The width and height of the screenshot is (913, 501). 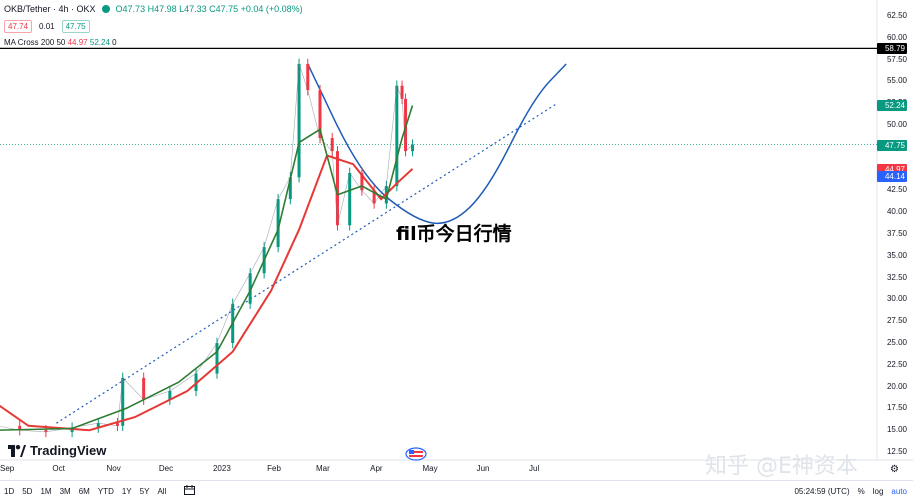 What do you see at coordinates (18, 26) in the screenshot?
I see `sell-price-button: 47.74` at bounding box center [18, 26].